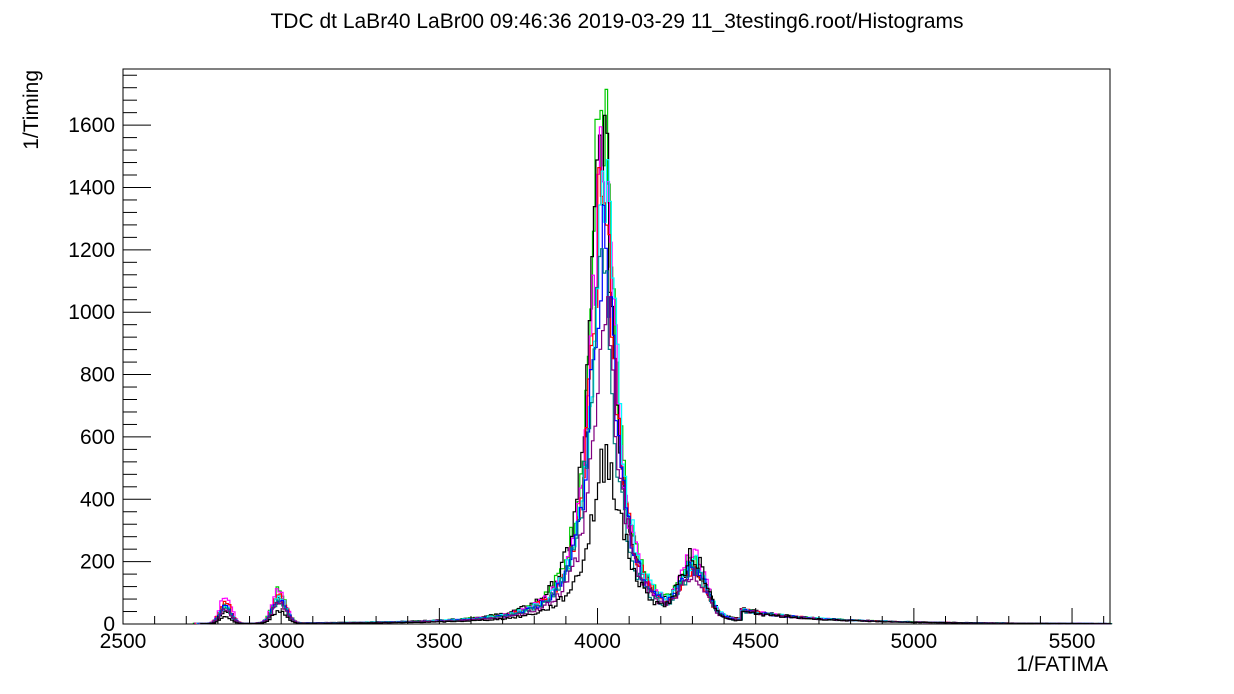  I want to click on x-axis-title: 1/FATIMA, so click(1062, 664).